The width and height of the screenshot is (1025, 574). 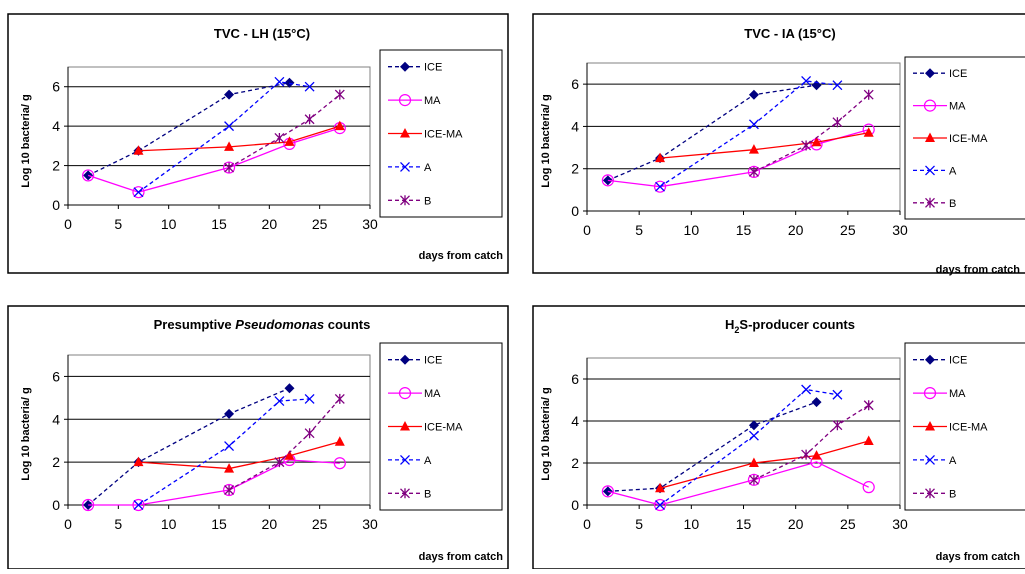 I want to click on chart-title: TVC - LH (15°C), so click(x=262, y=33).